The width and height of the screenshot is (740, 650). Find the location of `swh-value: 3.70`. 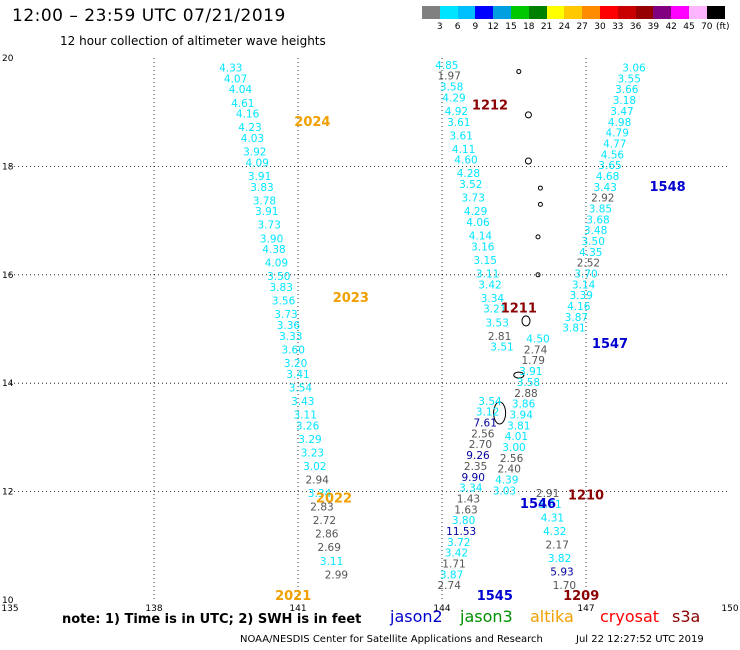

swh-value: 3.70 is located at coordinates (585, 275).